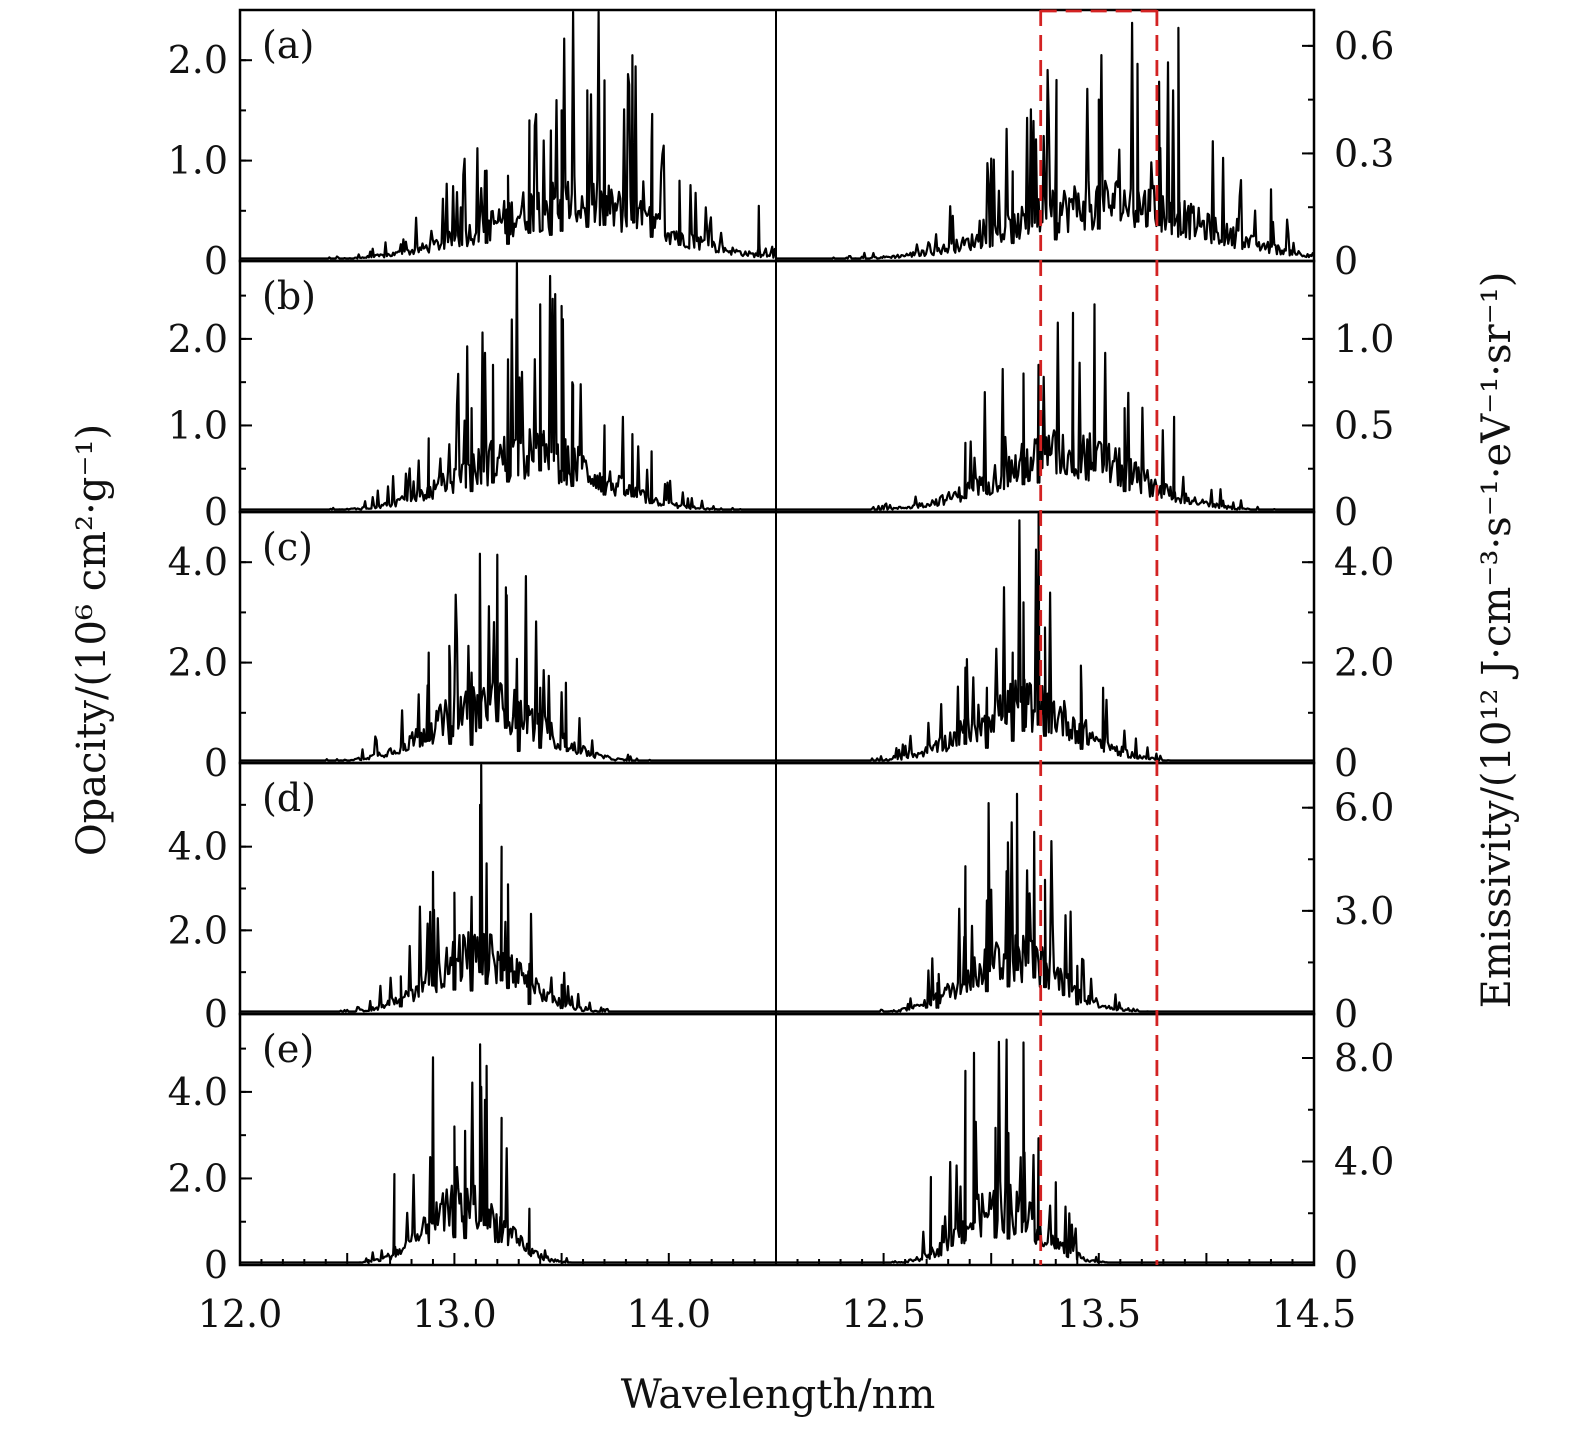 The image size is (1575, 1437). Describe the element at coordinates (1364, 562) in the screenshot. I see `panel-c-right-y-tick-label: 4.0` at that location.